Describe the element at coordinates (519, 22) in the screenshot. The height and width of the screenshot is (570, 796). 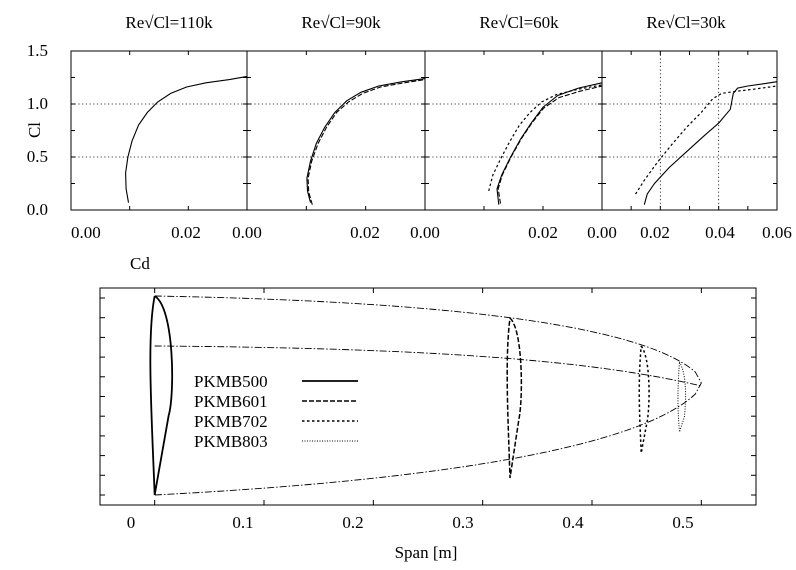
I see `panel-title-60k: Re√Cl=60k` at that location.